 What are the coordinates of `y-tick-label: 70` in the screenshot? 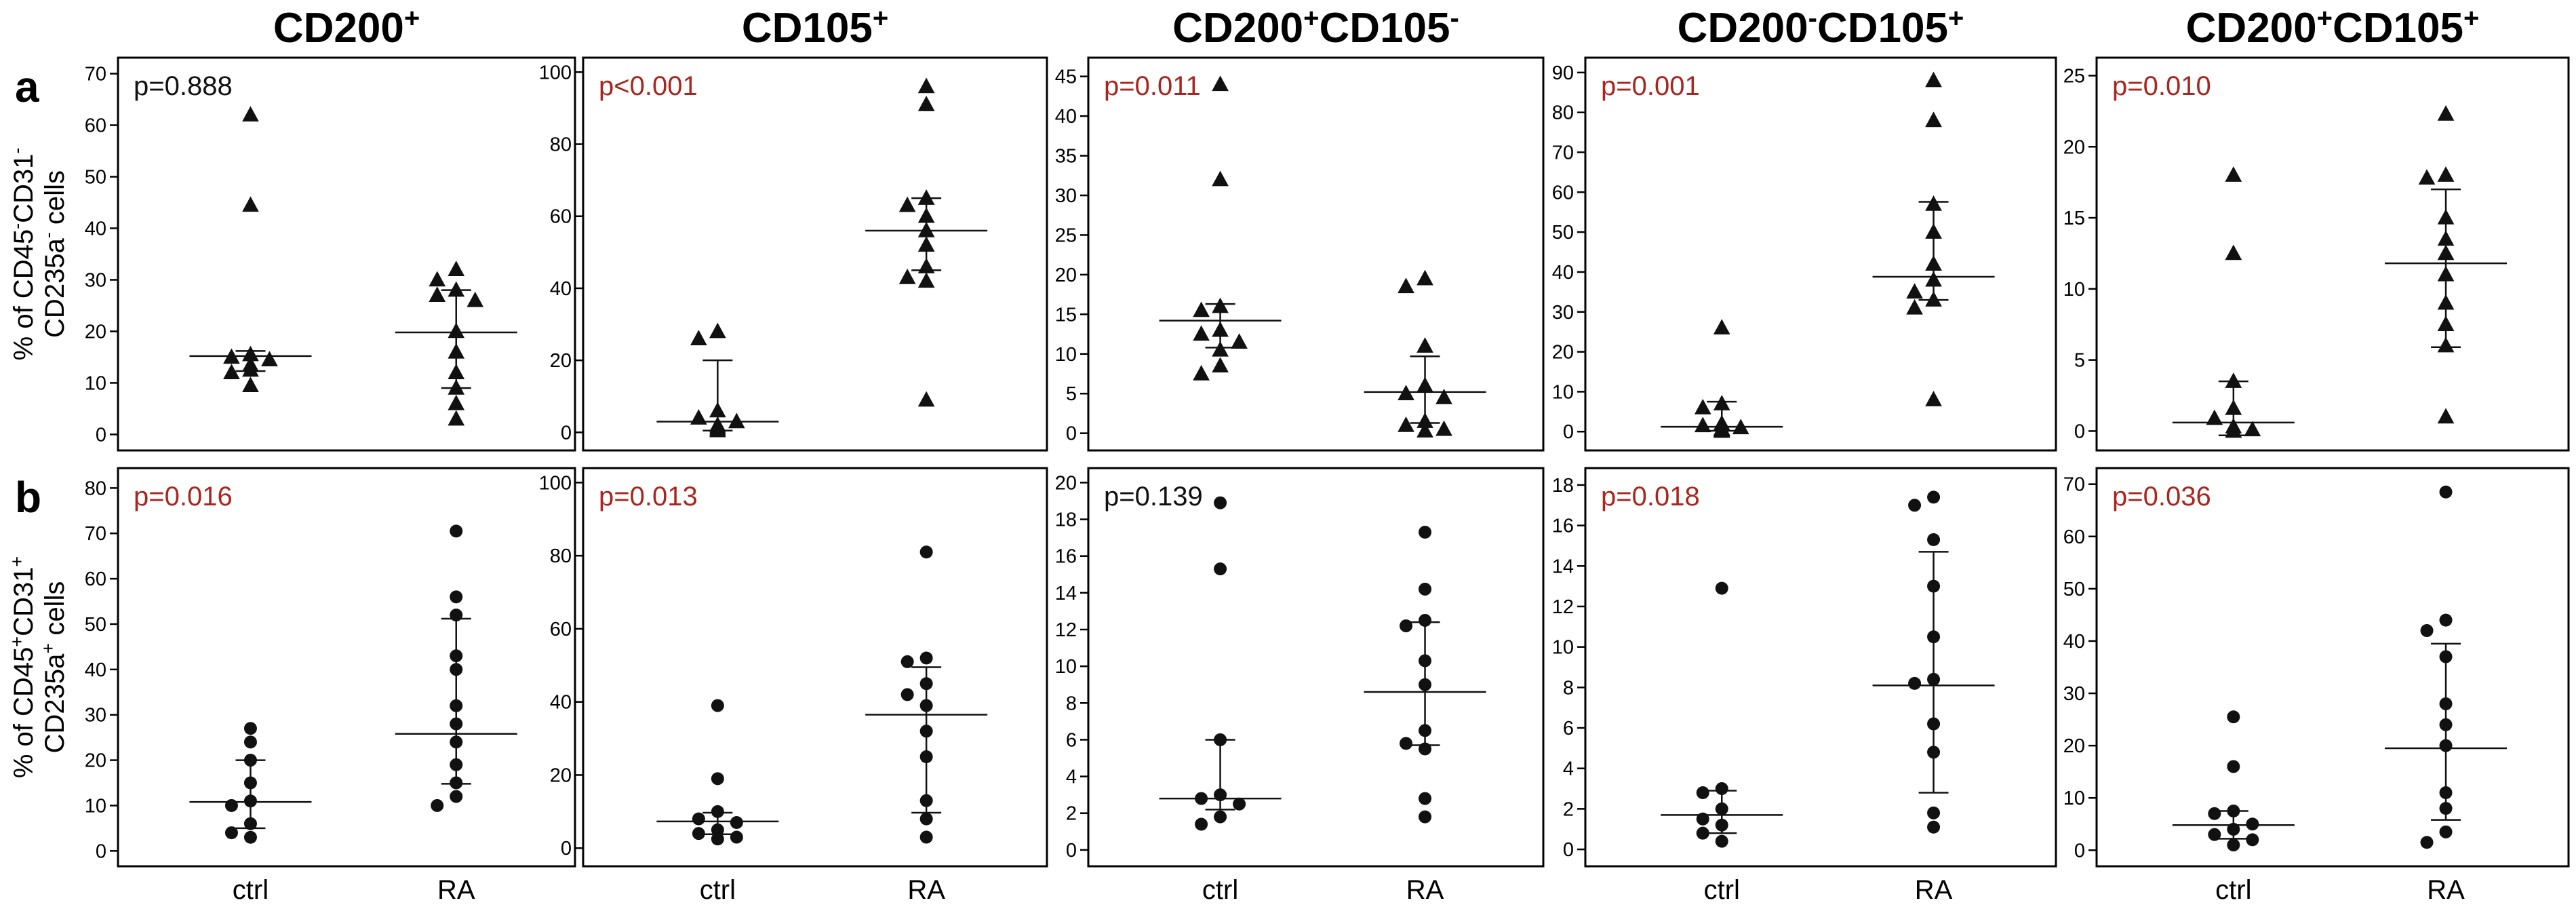 It's located at (2074, 485).